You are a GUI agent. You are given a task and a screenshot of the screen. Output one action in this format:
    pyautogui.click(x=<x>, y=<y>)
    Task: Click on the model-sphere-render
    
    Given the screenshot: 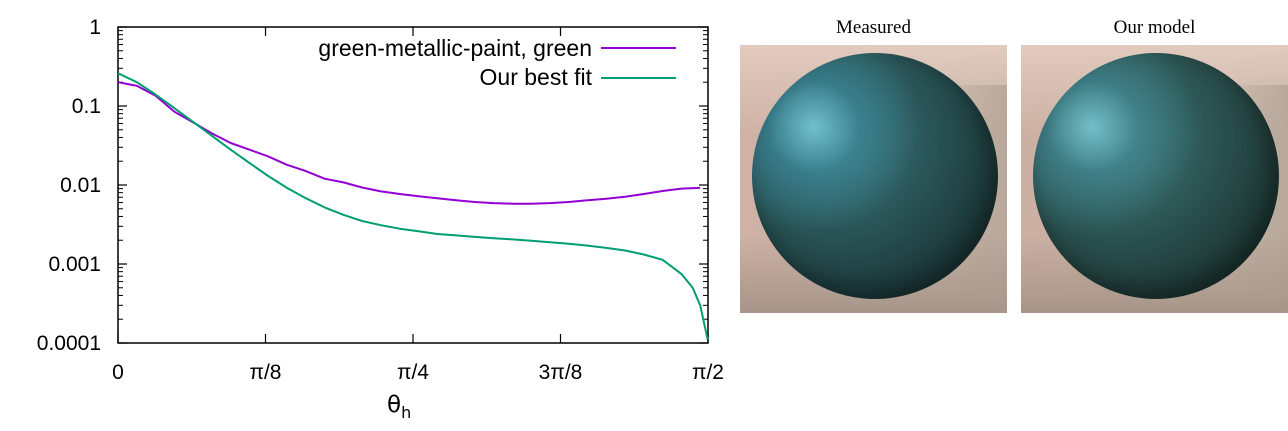 What is the action you would take?
    pyautogui.click(x=1154, y=179)
    